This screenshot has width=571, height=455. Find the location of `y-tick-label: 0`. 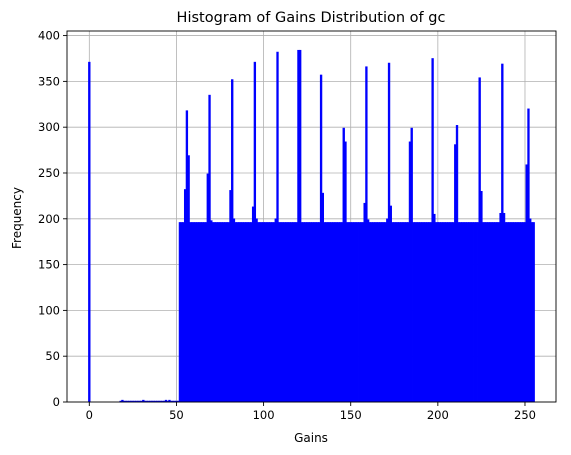

y-tick-label: 0 is located at coordinates (56, 402).